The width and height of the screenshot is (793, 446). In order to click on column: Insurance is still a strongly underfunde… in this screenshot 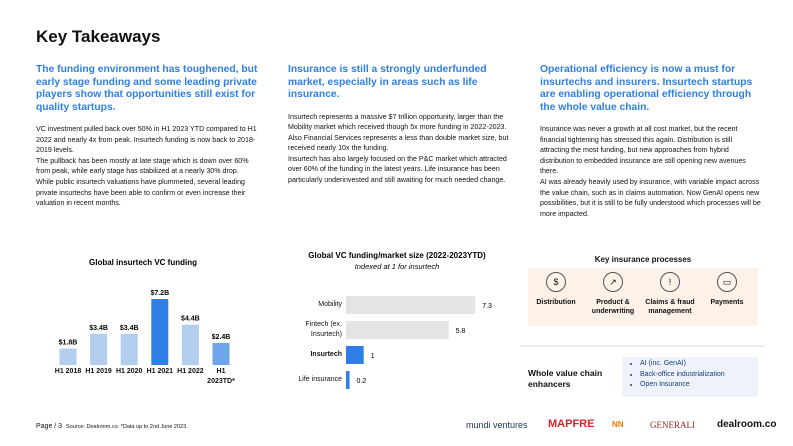, I will do `click(399, 125)`.